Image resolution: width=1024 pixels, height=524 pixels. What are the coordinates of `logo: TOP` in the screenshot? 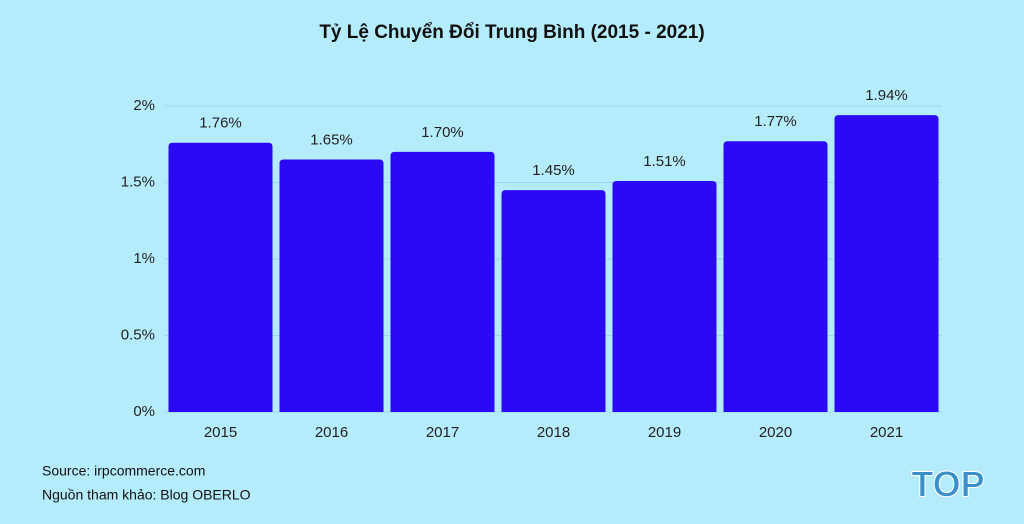 It's located at (947, 484).